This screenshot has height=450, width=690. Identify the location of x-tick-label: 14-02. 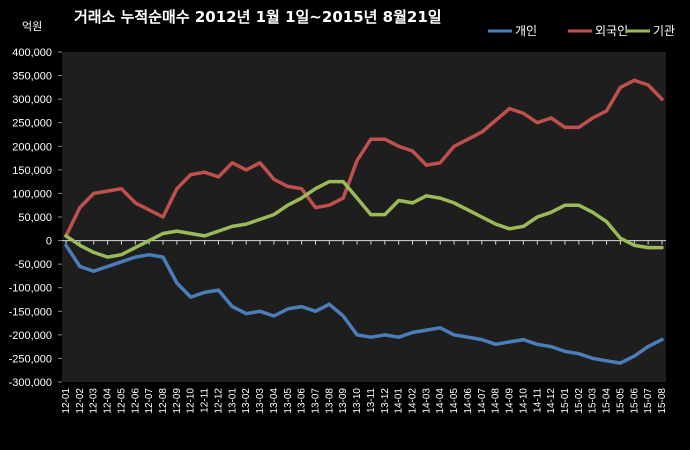
(413, 401).